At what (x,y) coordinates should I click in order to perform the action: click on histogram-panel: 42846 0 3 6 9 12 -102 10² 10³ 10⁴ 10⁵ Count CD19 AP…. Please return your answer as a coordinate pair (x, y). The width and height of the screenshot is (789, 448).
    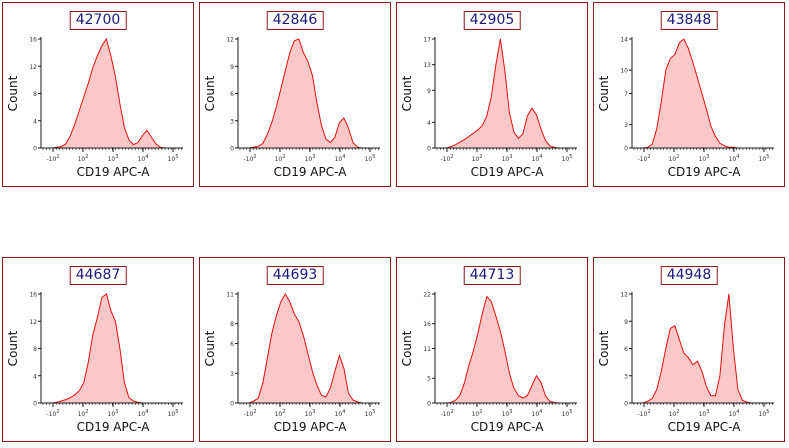
    Looking at the image, I should click on (295, 94).